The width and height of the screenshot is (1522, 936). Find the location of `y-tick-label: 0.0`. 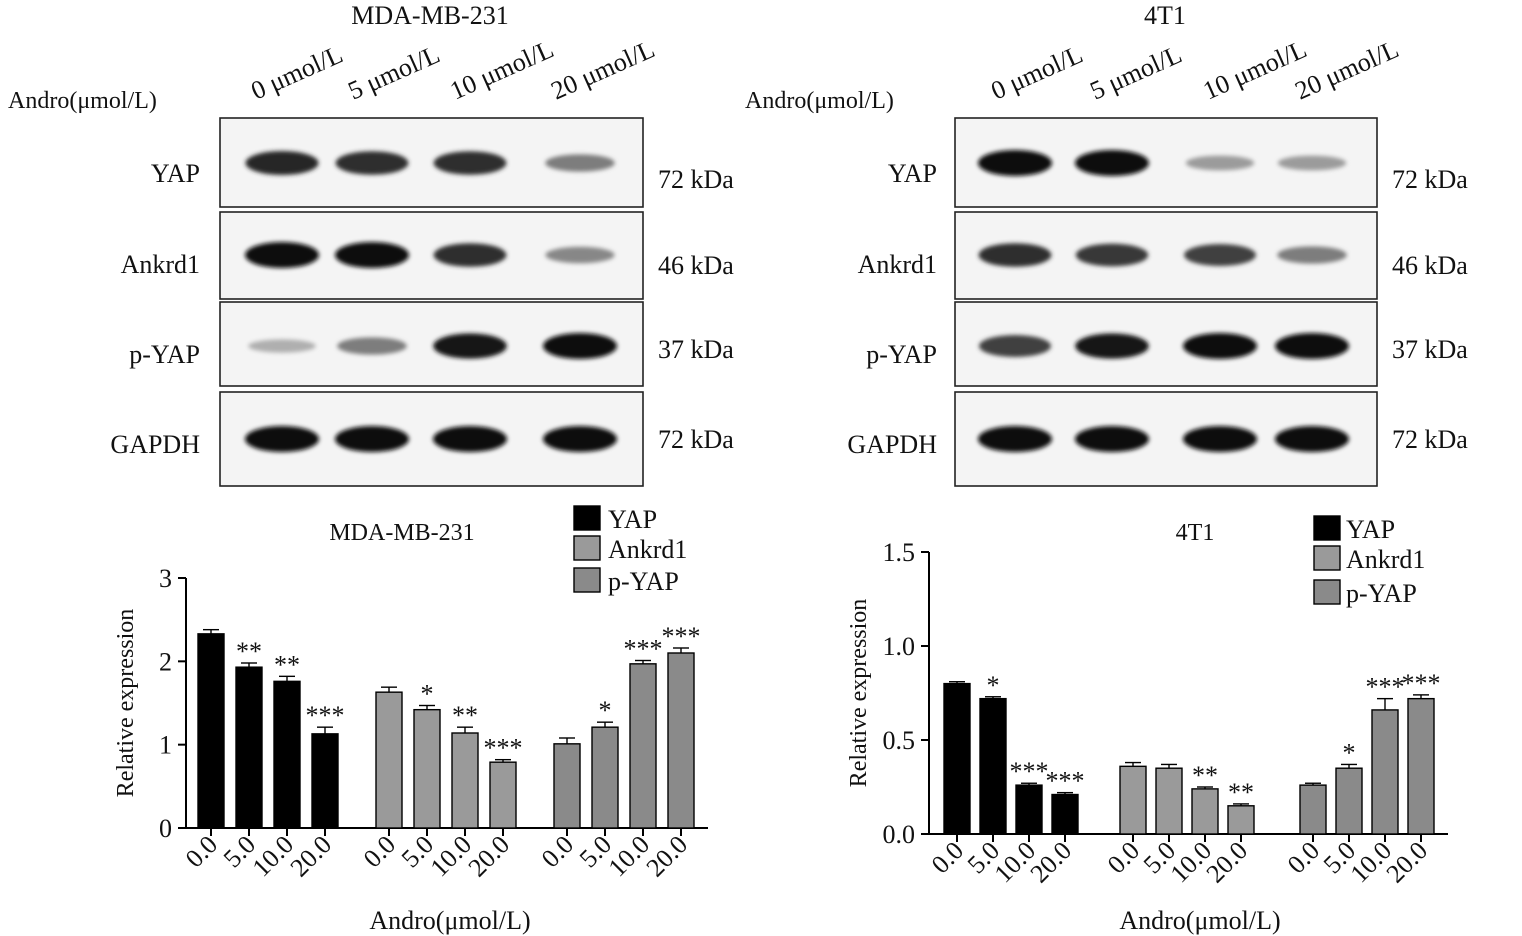

y-tick-label: 0.0 is located at coordinates (899, 834).